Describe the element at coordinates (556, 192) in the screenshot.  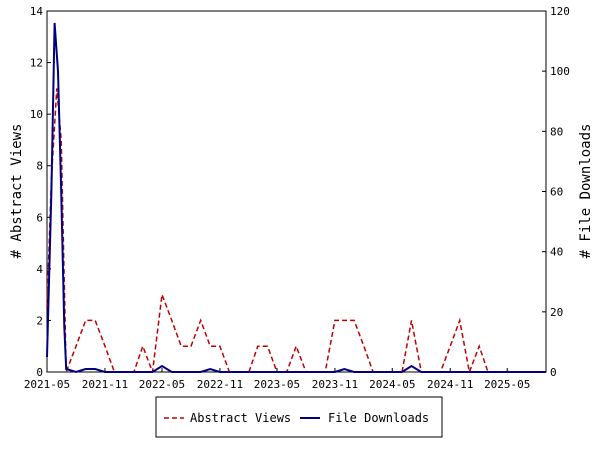
I see `y-right-tick-label: 60` at that location.